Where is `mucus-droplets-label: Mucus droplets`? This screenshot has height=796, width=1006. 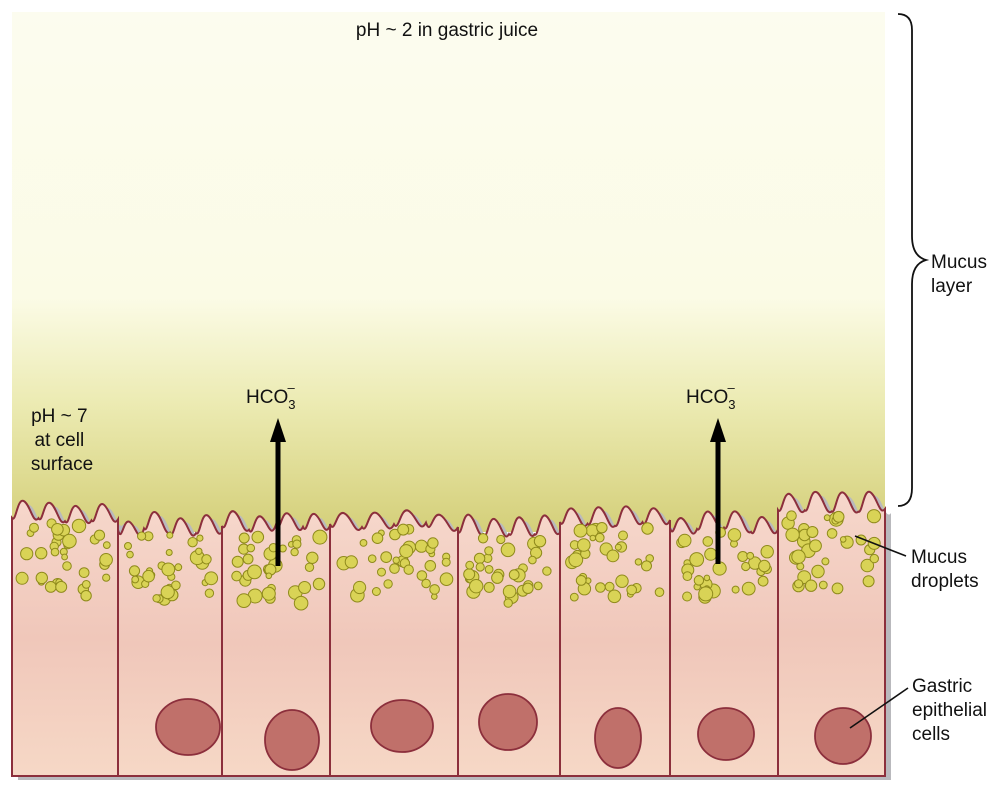
mucus-droplets-label: Mucus droplets is located at coordinates (945, 569).